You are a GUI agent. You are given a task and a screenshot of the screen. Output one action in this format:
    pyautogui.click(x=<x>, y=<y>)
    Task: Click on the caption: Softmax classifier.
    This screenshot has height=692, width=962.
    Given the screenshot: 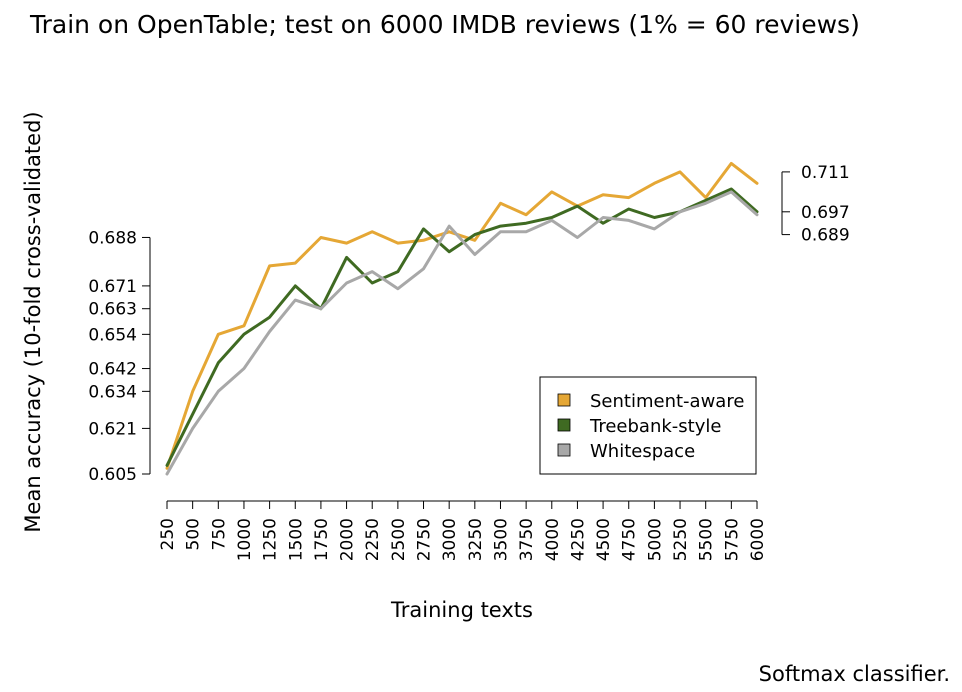 What is the action you would take?
    pyautogui.click(x=854, y=674)
    